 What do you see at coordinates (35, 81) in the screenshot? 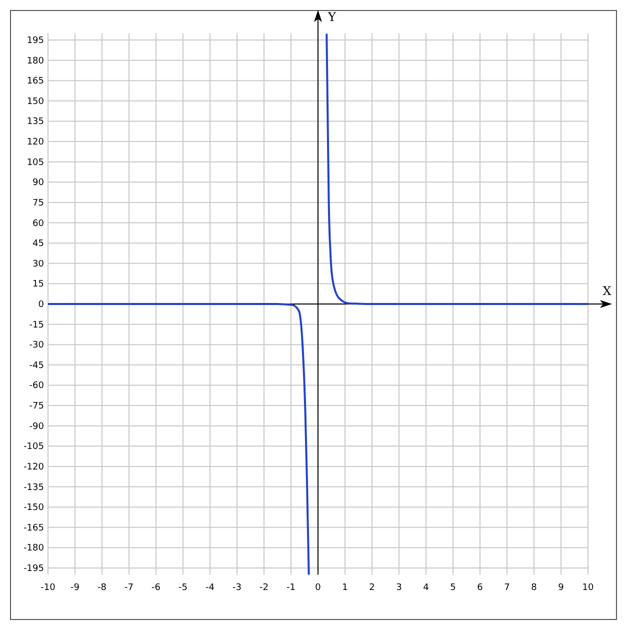
I see `y-tick-label: 165` at bounding box center [35, 81].